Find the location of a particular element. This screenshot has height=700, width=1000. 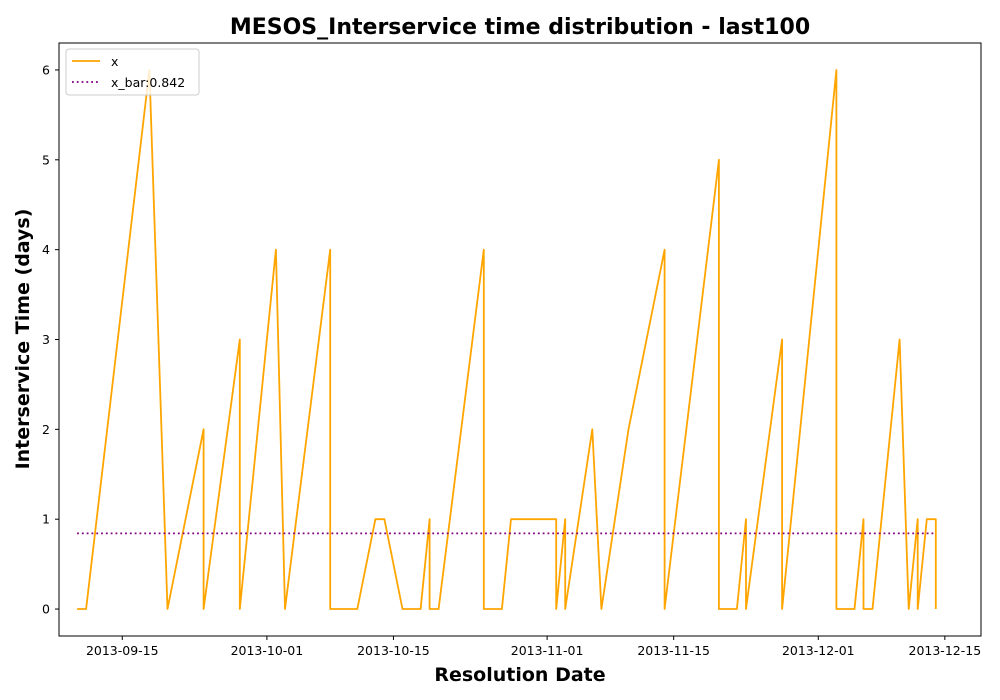

y-tick-label: 5 is located at coordinates (46, 159).